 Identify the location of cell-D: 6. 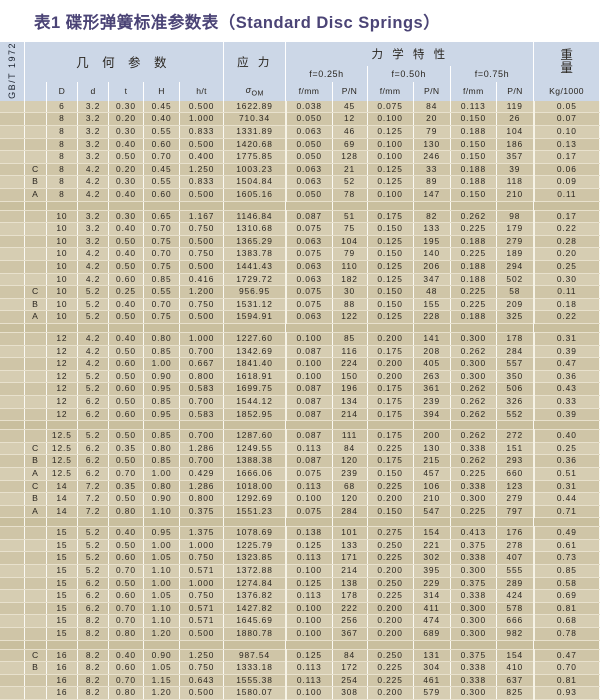
(62, 107).